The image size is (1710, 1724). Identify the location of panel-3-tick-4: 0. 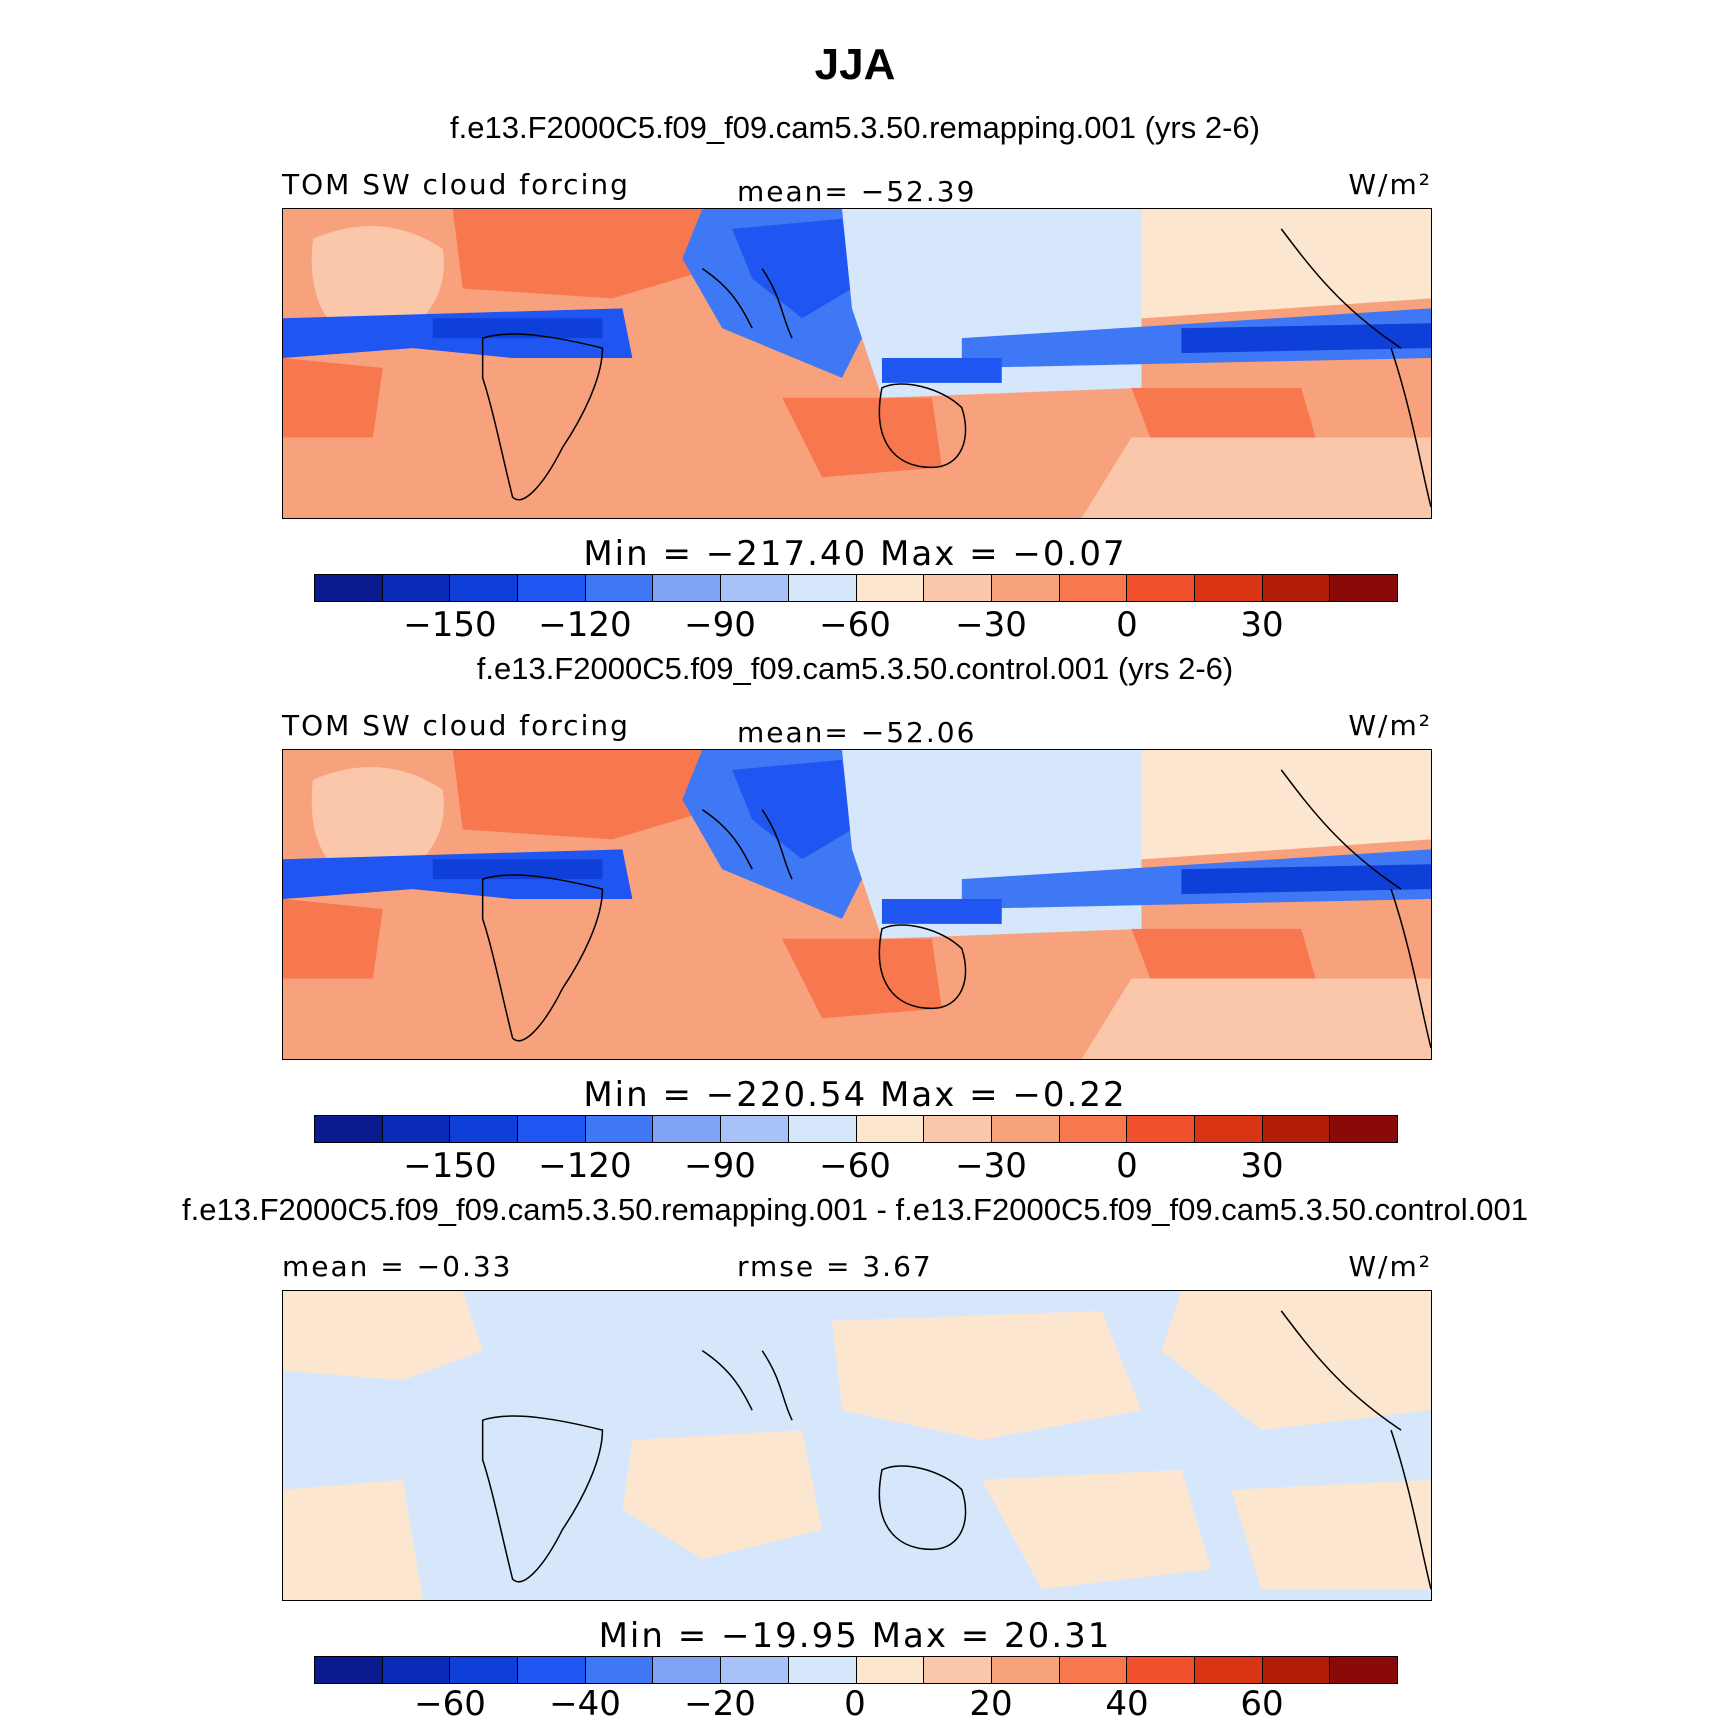
(855, 1704).